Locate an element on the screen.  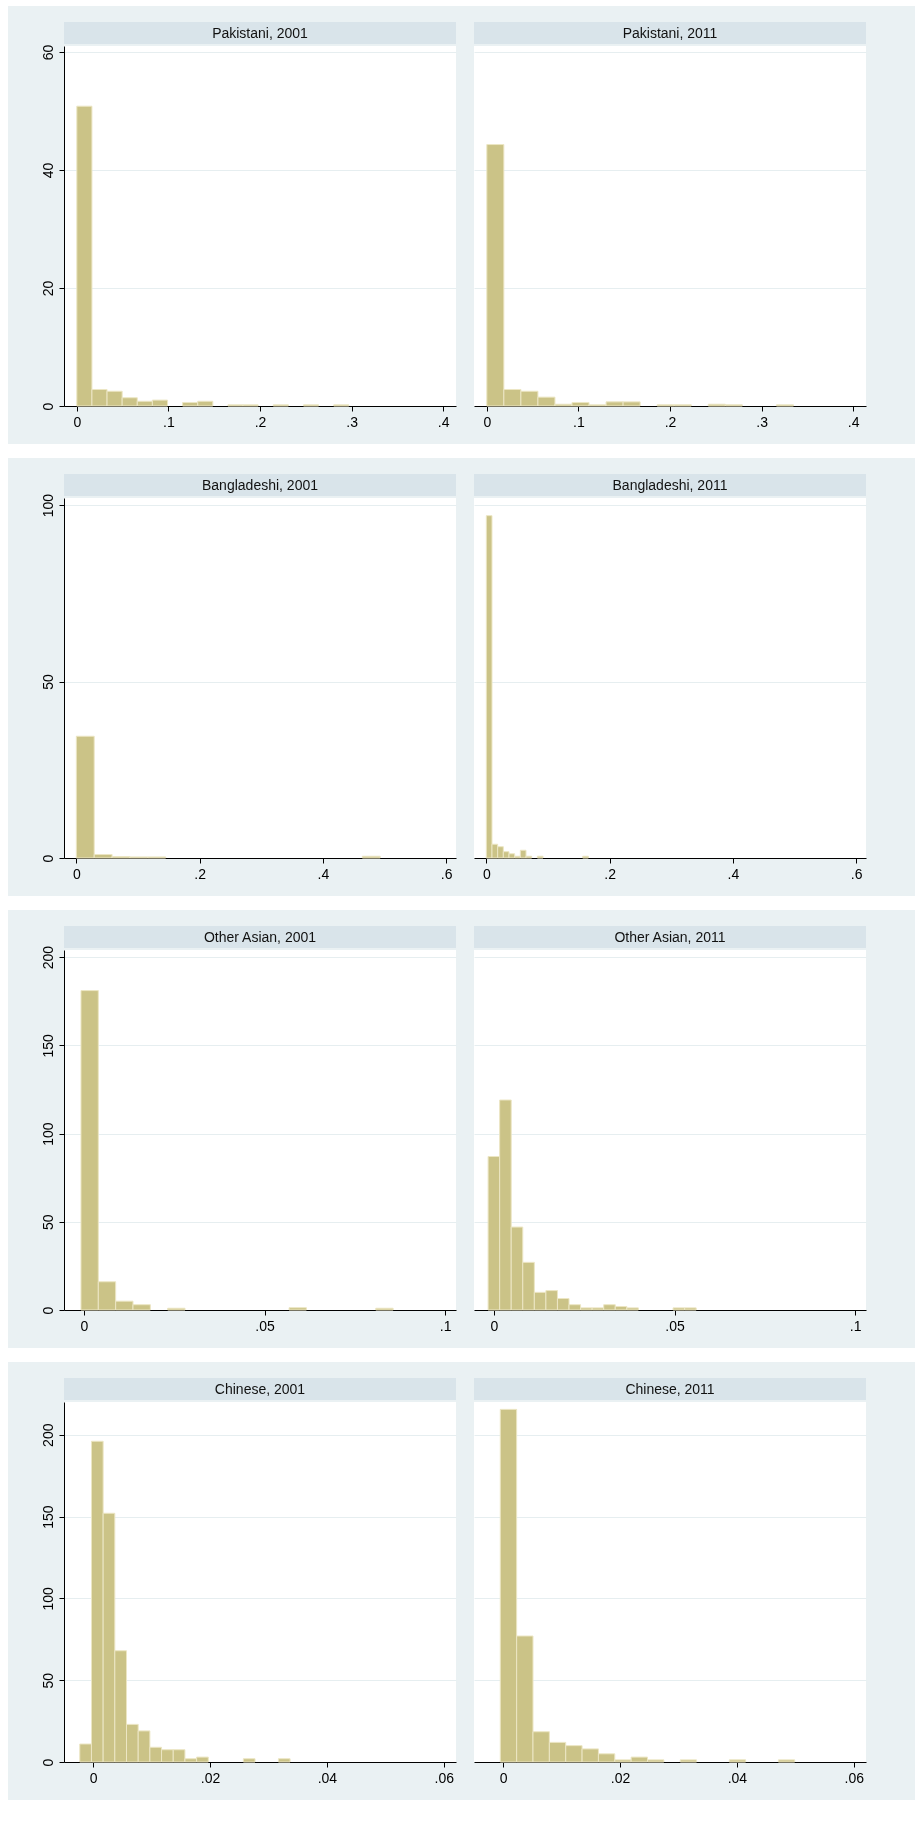
chart-title: Bangladeshi, 2011 is located at coordinates (670, 485).